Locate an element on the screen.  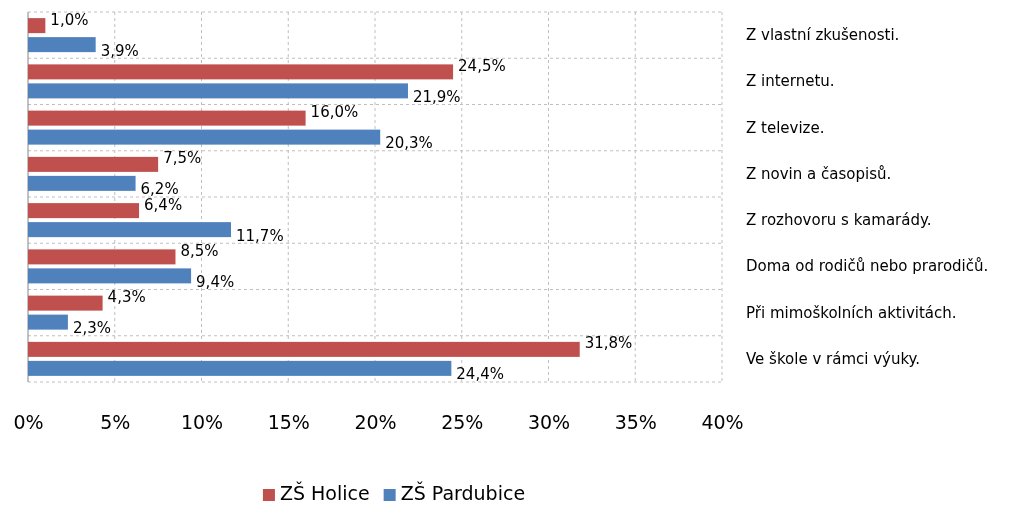
x-tick-label: 10% is located at coordinates (202, 421).